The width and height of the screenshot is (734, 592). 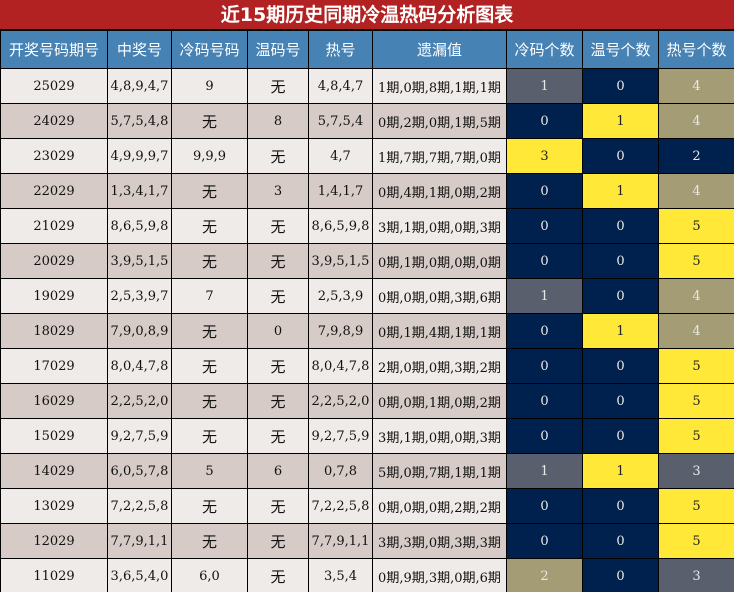 I want to click on warm-number-cell: 8, so click(x=278, y=121).